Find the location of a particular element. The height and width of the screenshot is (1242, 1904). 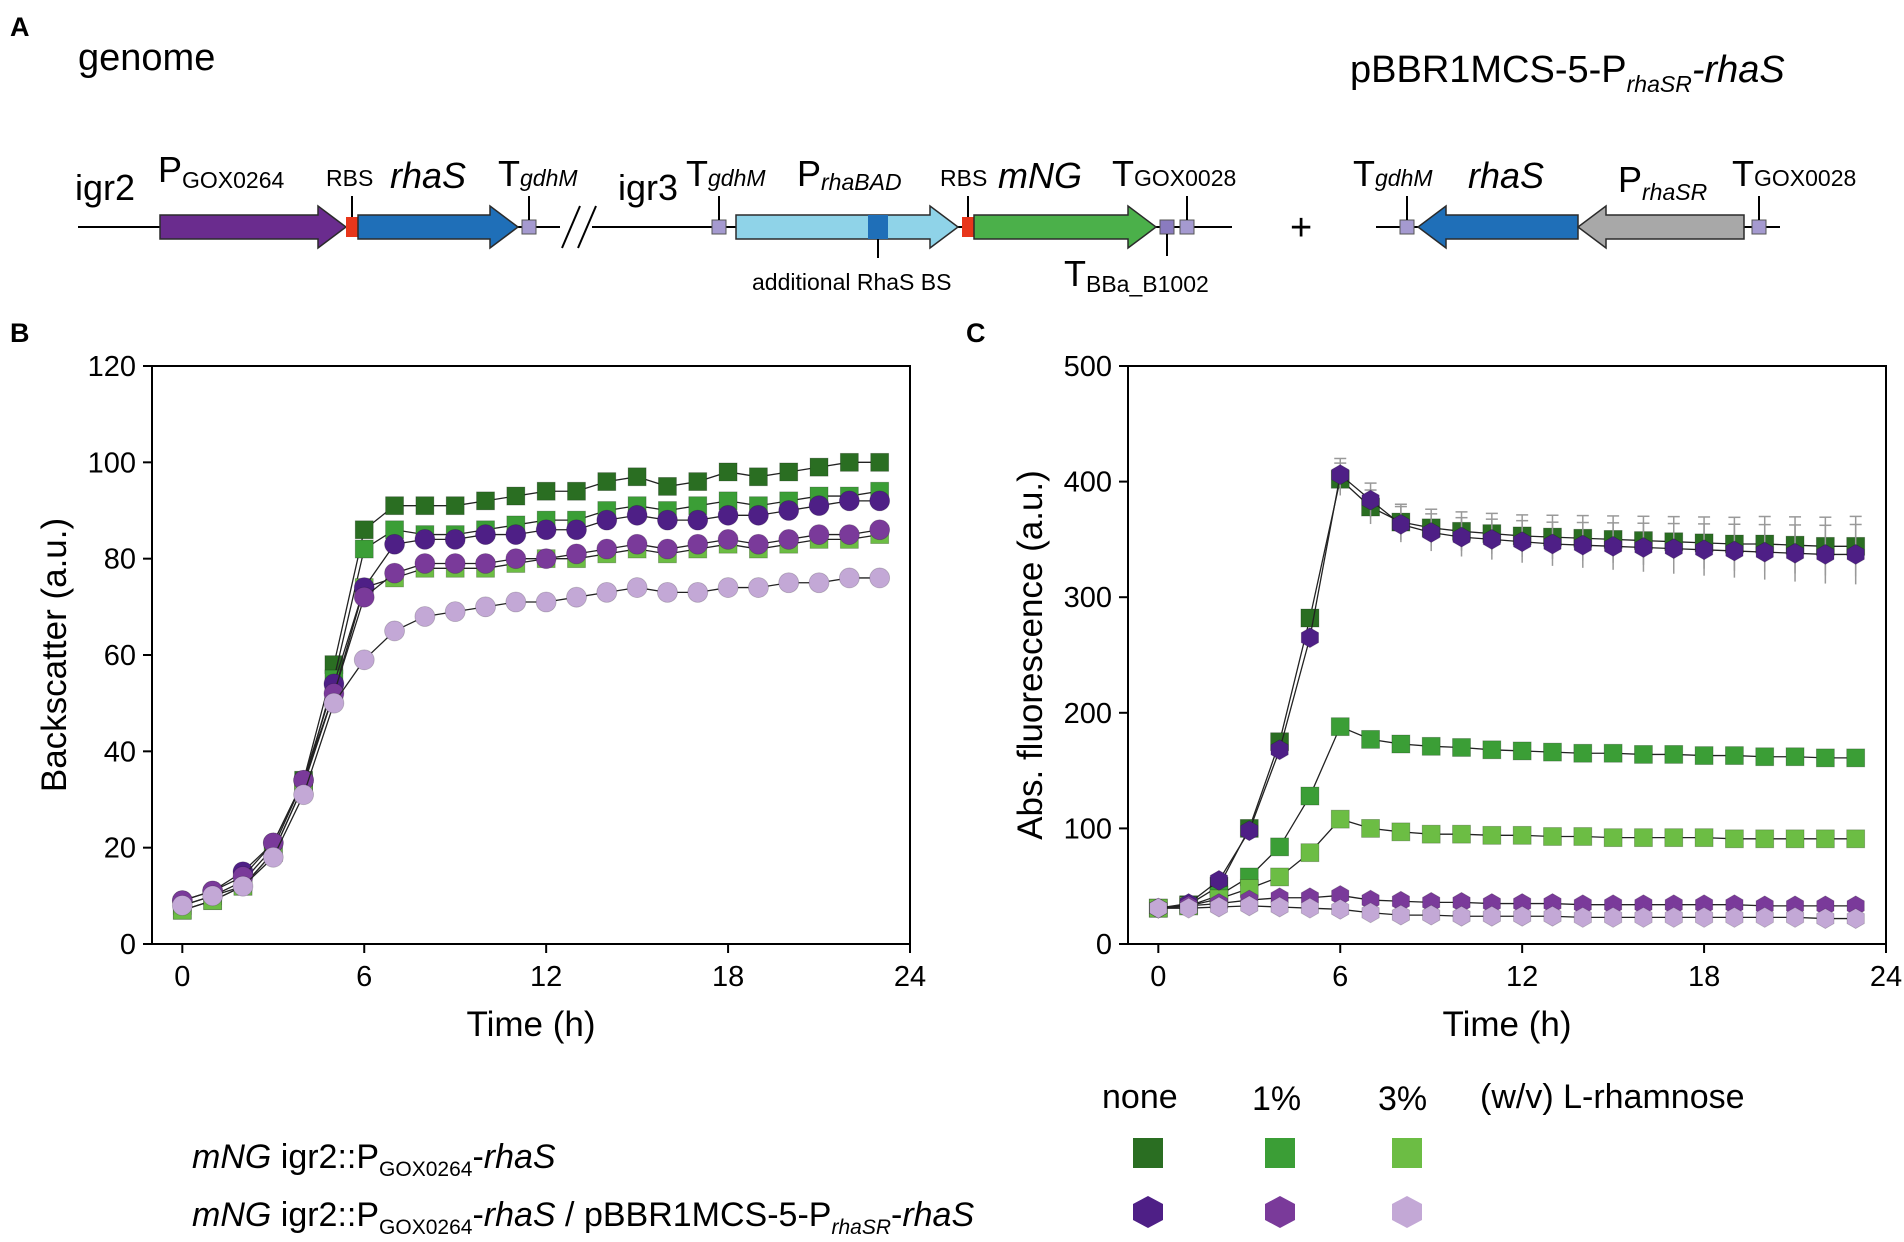

terminator-bba-box is located at coordinates (1167, 227).